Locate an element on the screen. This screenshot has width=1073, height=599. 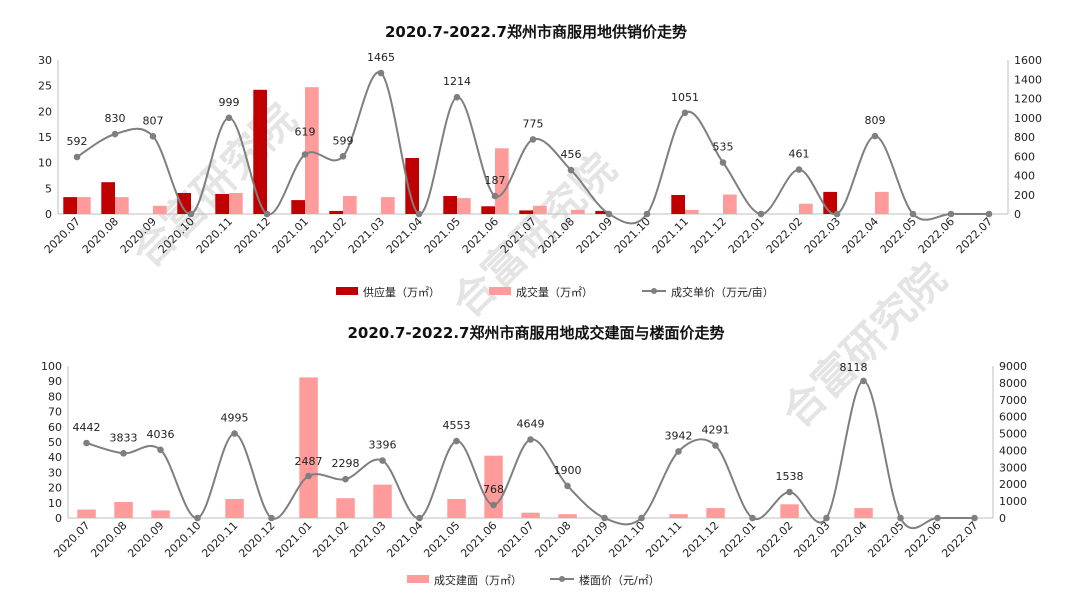
c2-legend-swatch is located at coordinates (418, 579).